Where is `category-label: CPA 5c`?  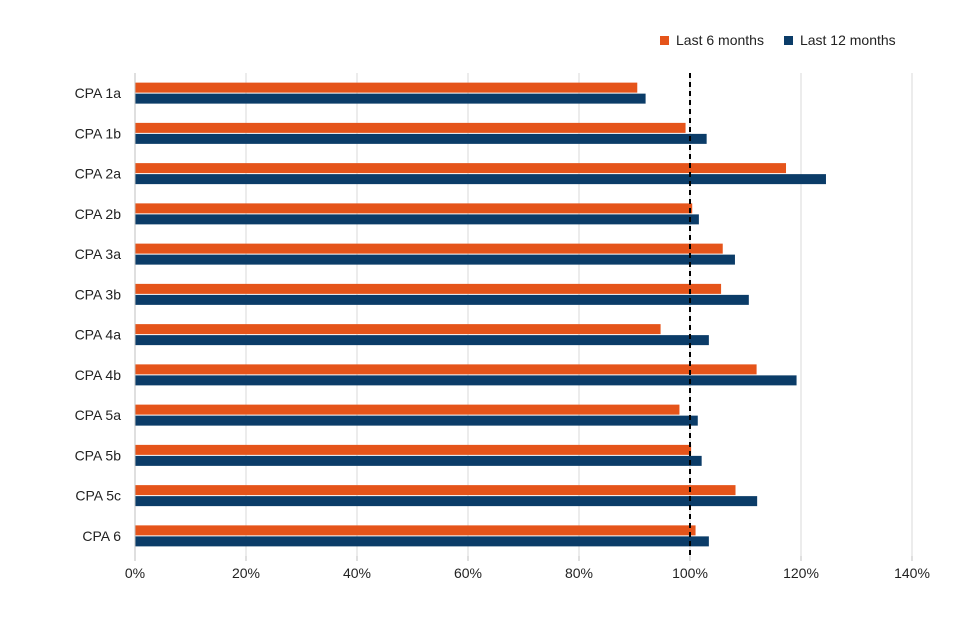 category-label: CPA 5c is located at coordinates (98, 496).